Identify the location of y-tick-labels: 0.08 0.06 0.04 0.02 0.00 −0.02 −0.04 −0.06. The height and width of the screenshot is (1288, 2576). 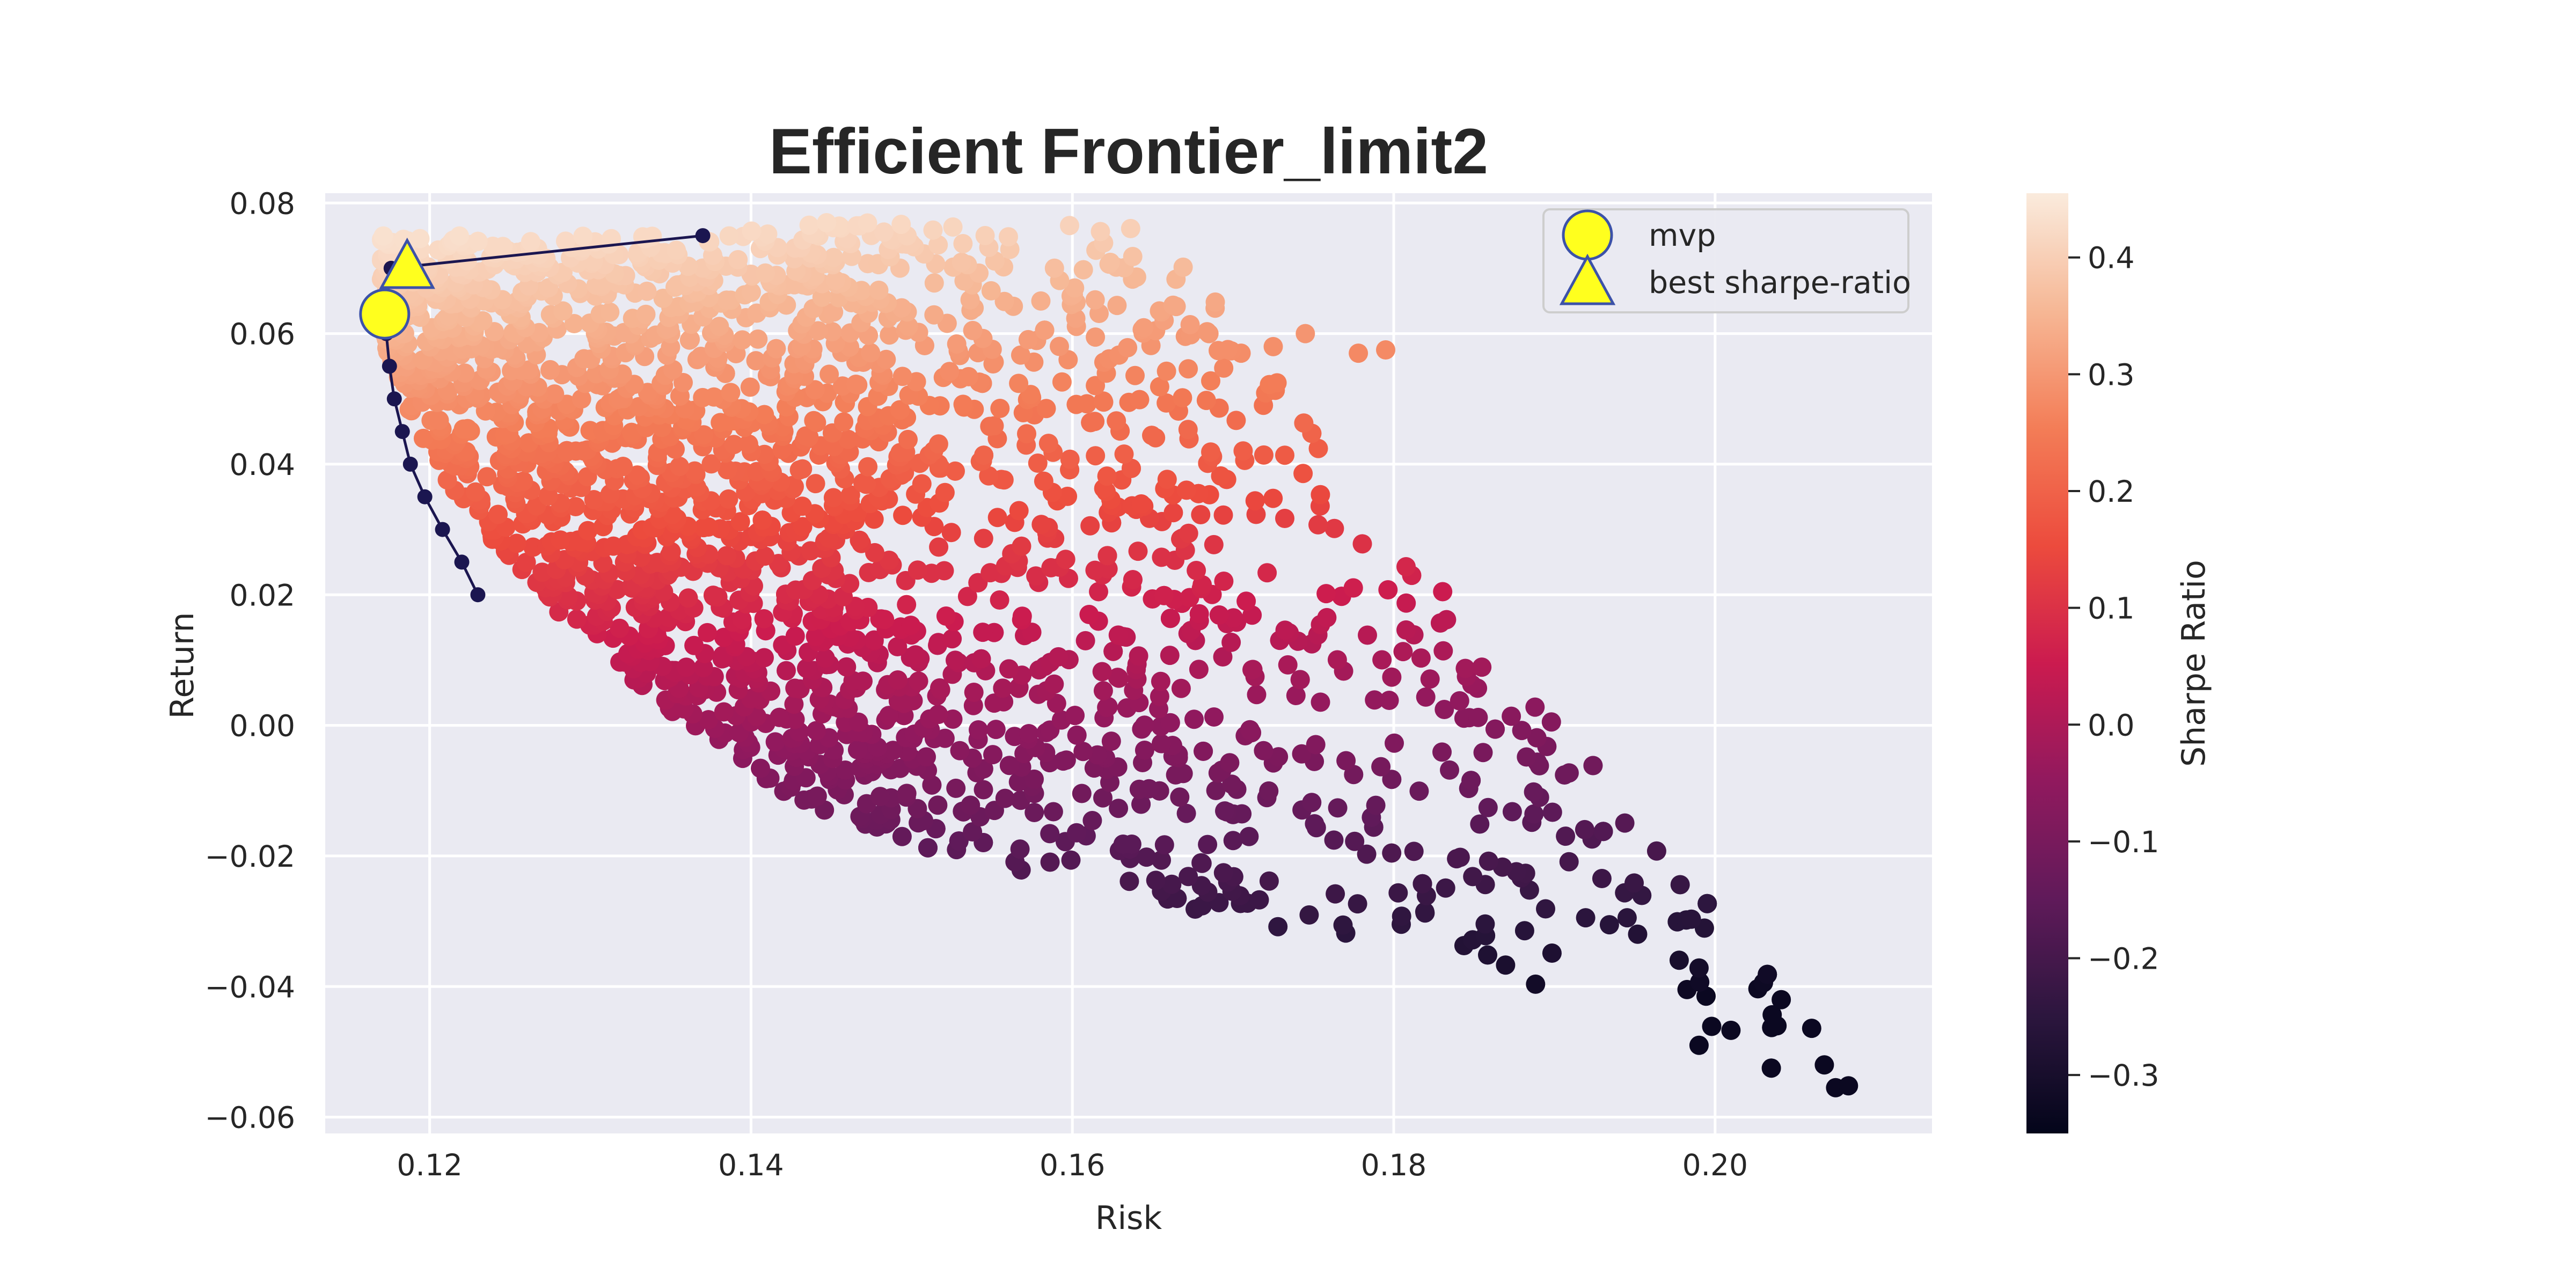
(249, 660).